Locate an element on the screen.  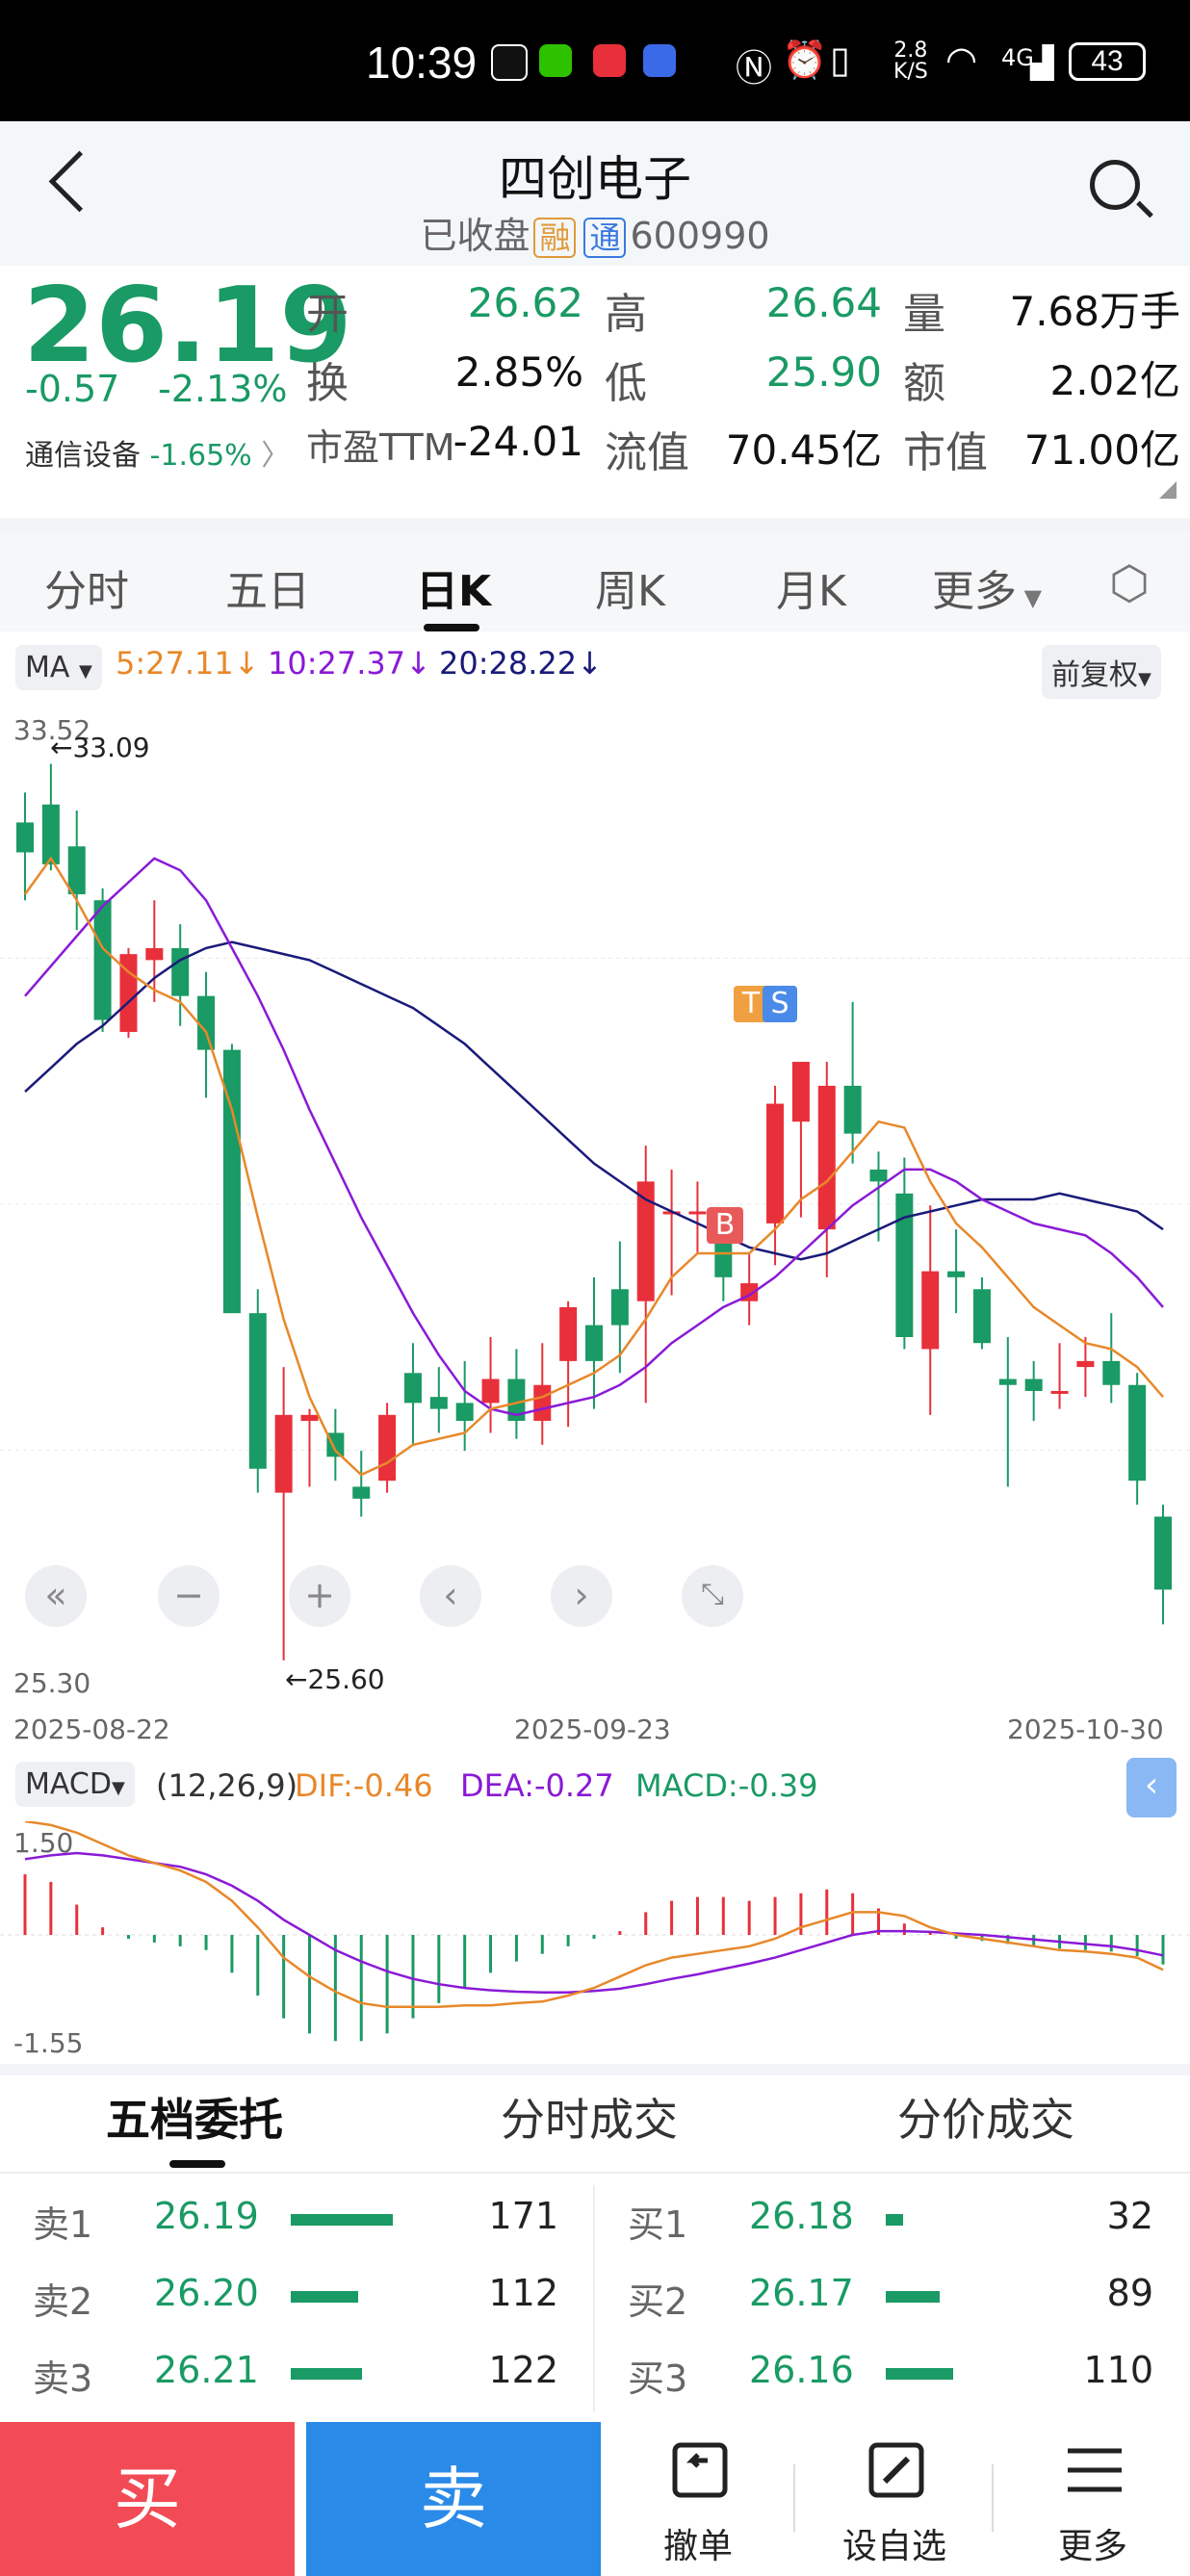
ma5-text: 5:27.11 is located at coordinates (175, 663).